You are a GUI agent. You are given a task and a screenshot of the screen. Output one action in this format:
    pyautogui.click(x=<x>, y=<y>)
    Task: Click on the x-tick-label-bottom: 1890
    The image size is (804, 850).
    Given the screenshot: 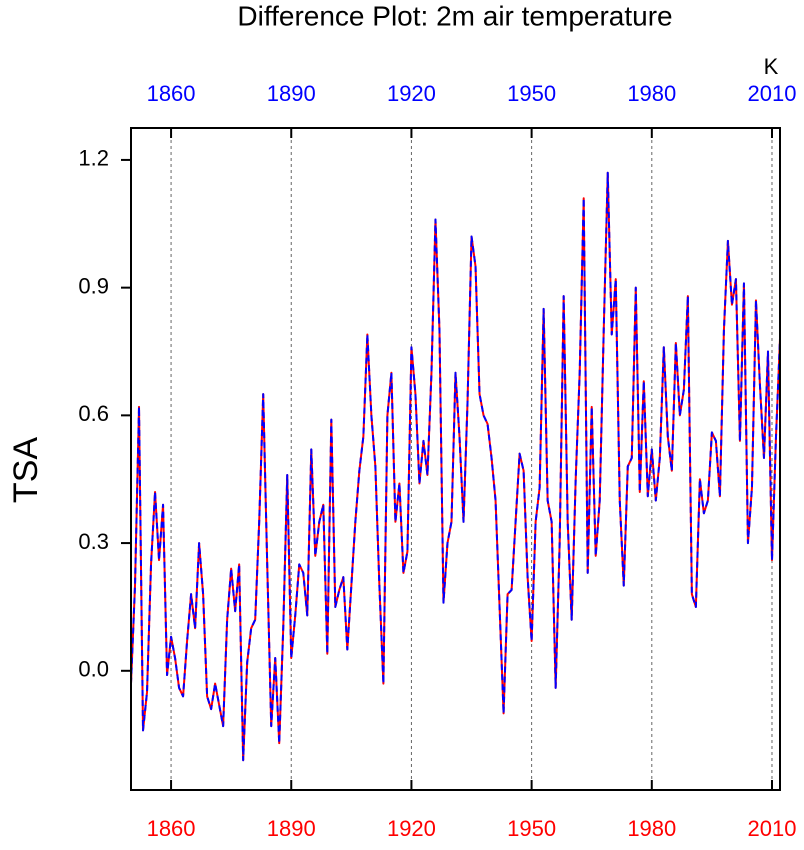 What is the action you would take?
    pyautogui.click(x=291, y=828)
    